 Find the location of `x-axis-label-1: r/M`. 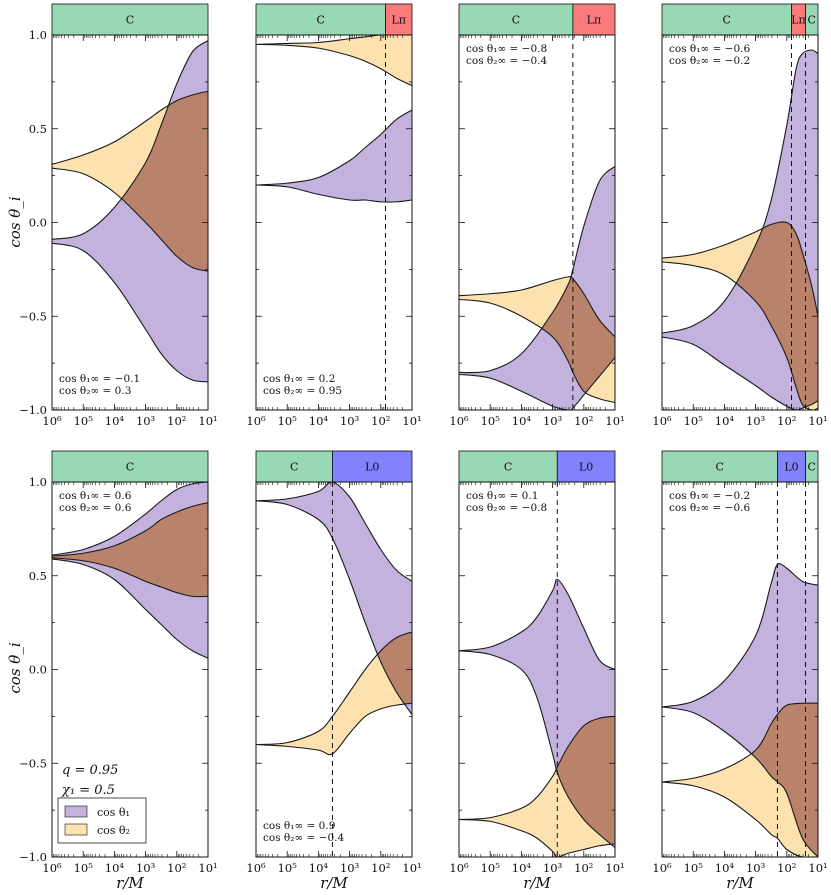

x-axis-label-1: r/M is located at coordinates (130, 883).